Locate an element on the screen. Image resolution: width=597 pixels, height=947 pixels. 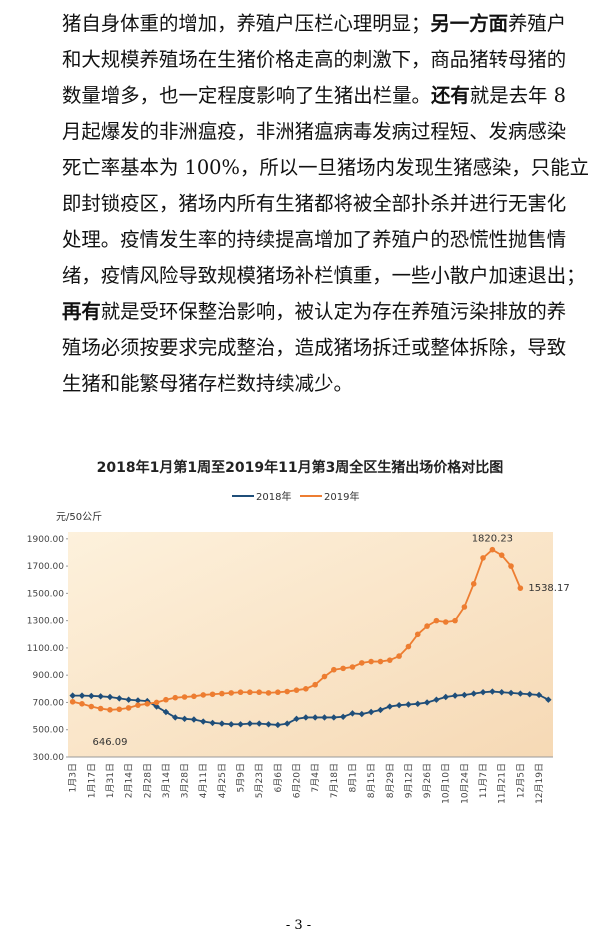
text-line: 殖场必须按要求完成整治，造成猪场拆迁或整体拆除，导致 is located at coordinates (314, 348).